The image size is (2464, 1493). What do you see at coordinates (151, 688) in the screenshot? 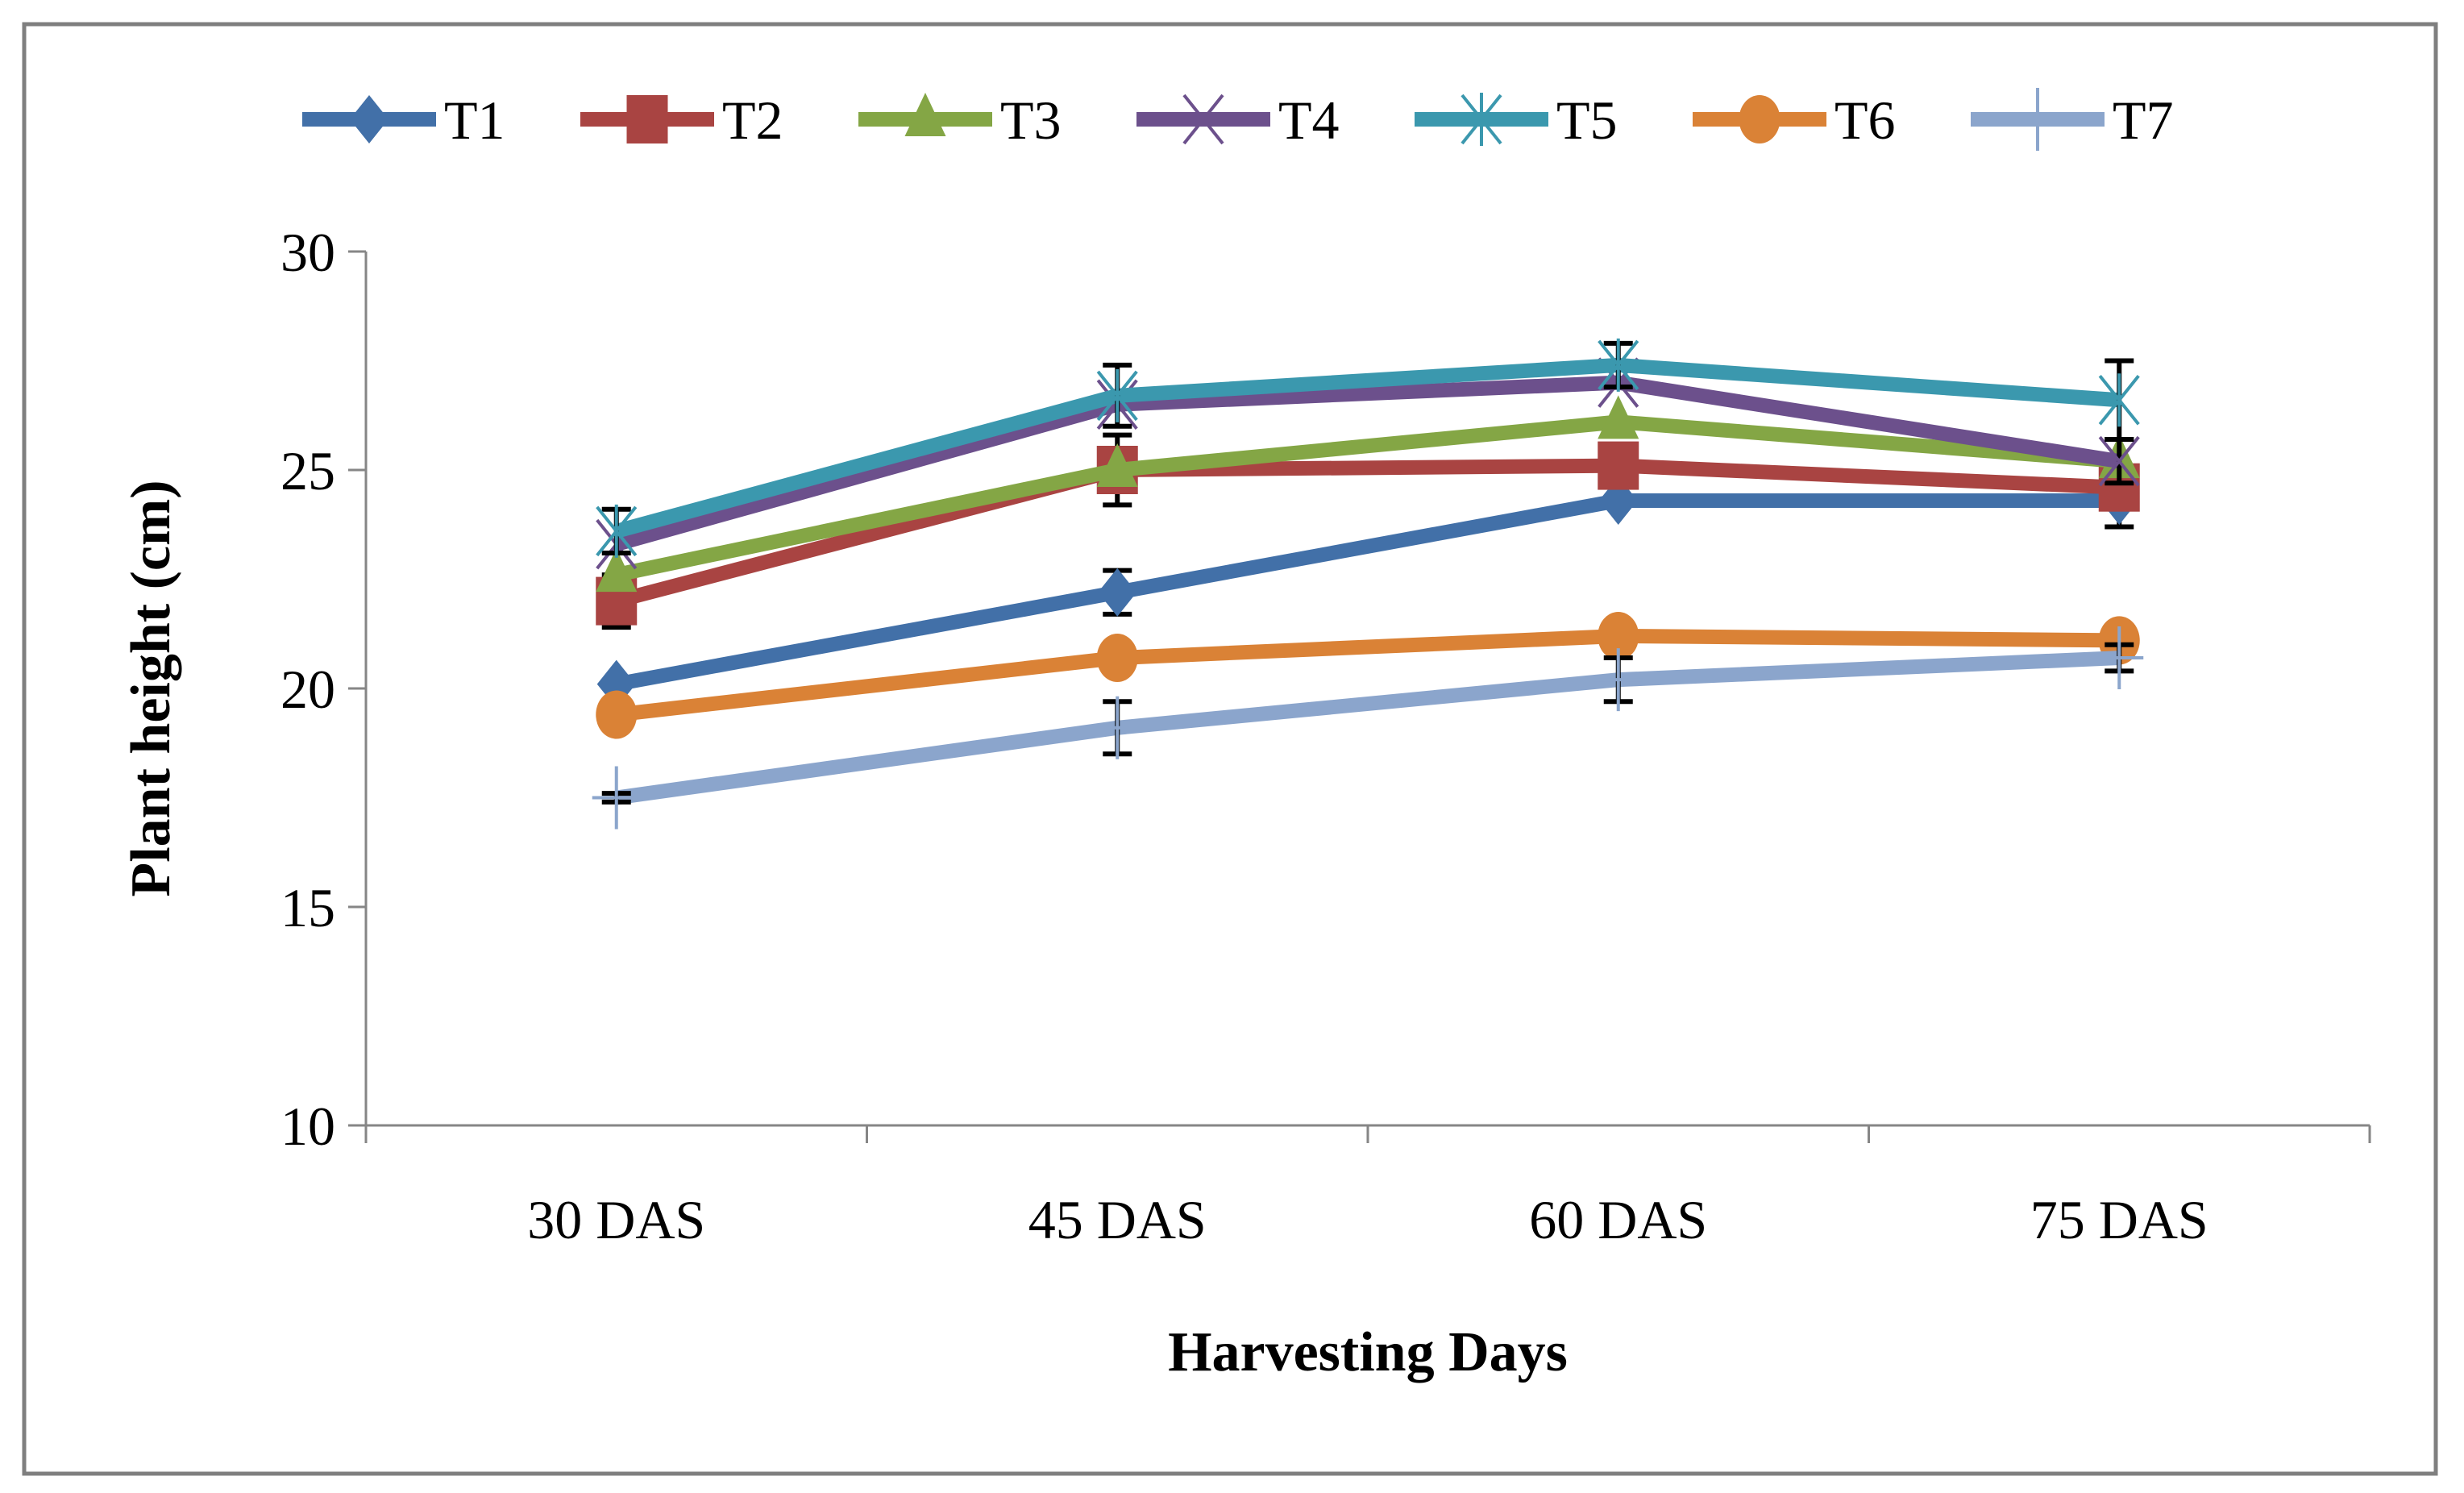
I see `y-axis-title: Plant height (cm)` at bounding box center [151, 688].